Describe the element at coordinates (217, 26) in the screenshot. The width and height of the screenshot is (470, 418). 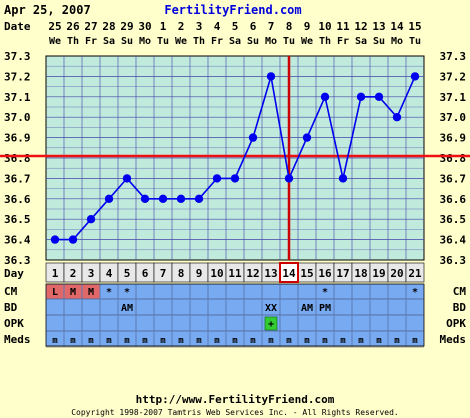
I see `date-label: 4` at that location.